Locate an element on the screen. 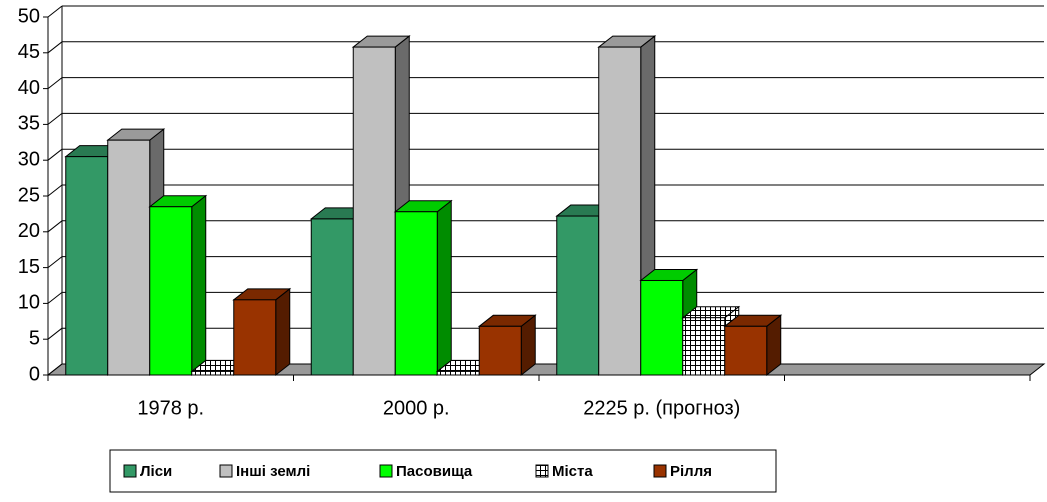 The width and height of the screenshot is (1047, 502). y-tick-label: 5 is located at coordinates (34, 338).